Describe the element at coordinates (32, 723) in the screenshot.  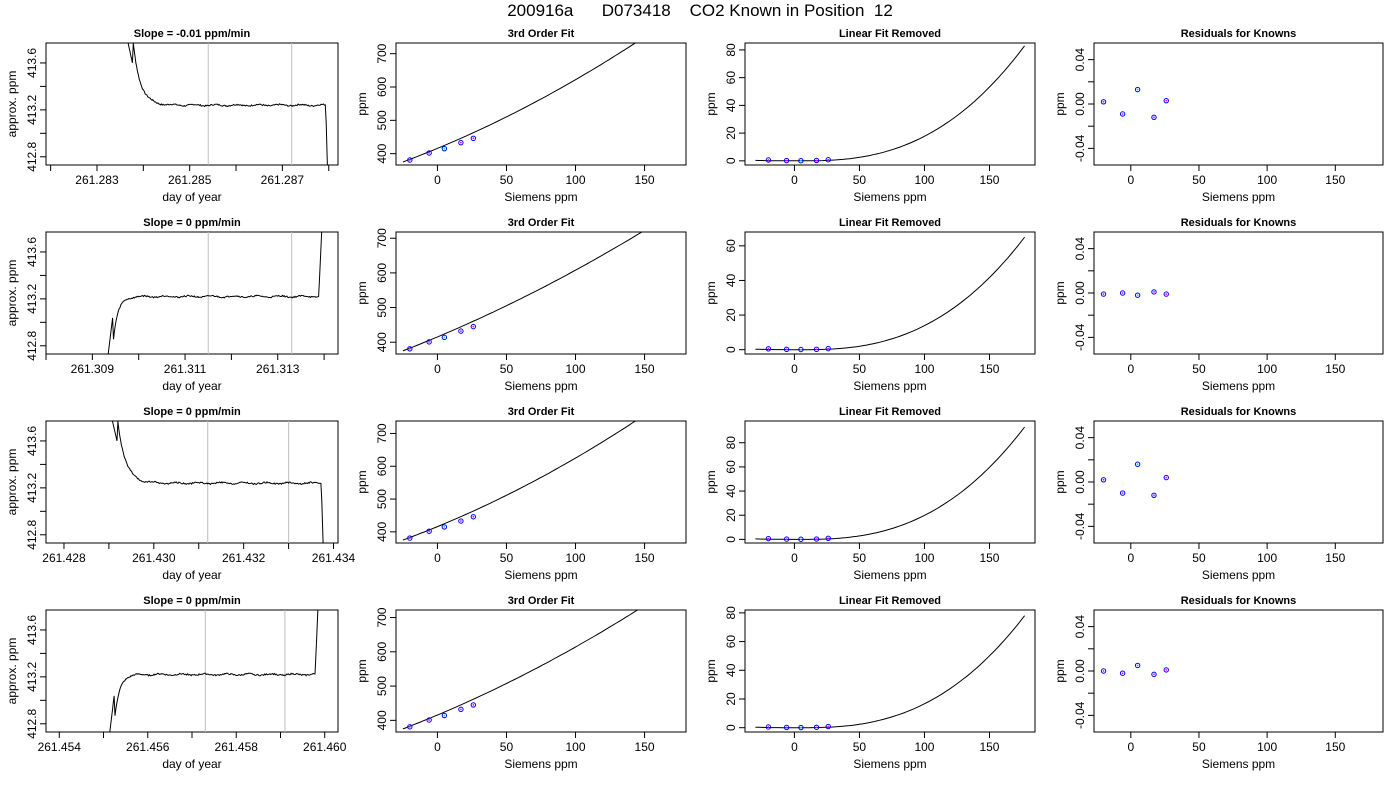
I see `y-tick-label: 412.8` at that location.